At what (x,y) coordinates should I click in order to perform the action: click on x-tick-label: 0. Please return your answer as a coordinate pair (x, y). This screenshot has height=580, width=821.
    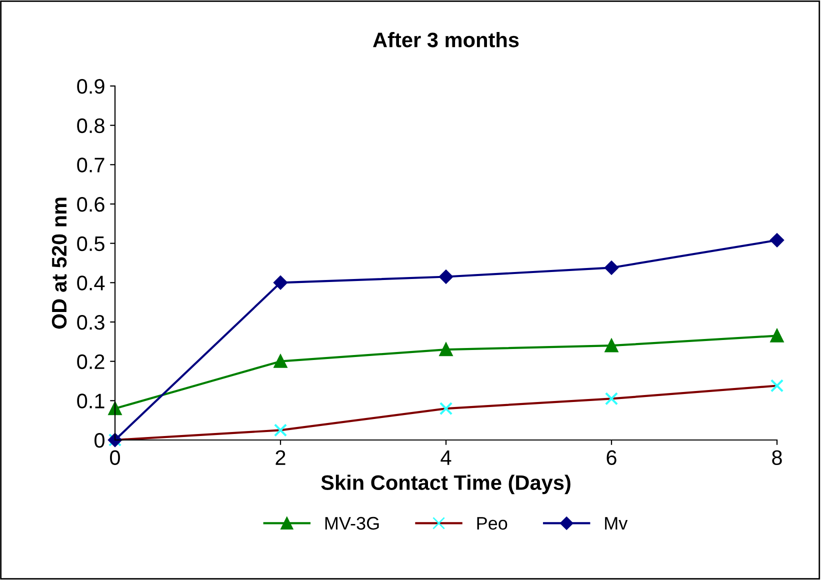
    Looking at the image, I should click on (115, 458).